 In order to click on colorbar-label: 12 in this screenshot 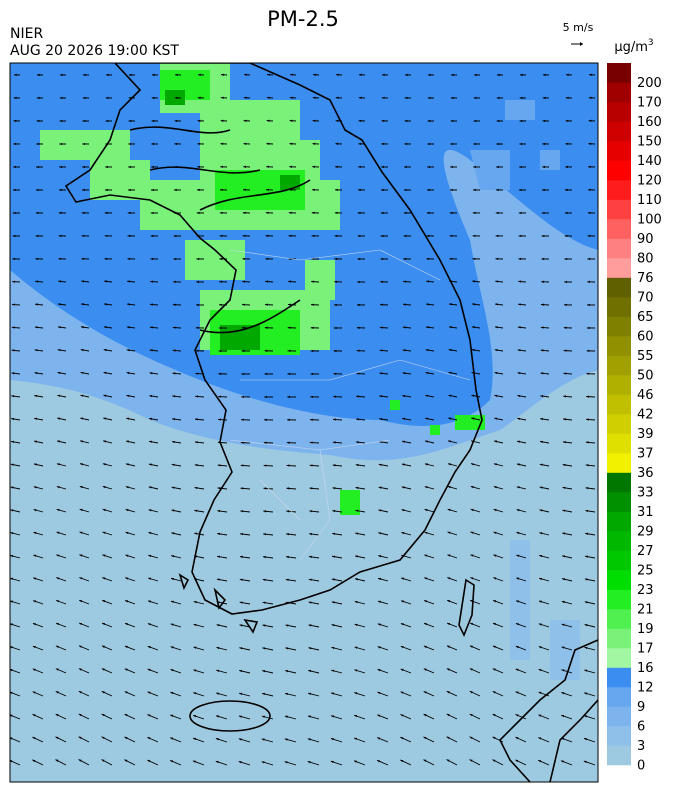, I will do `click(645, 688)`.